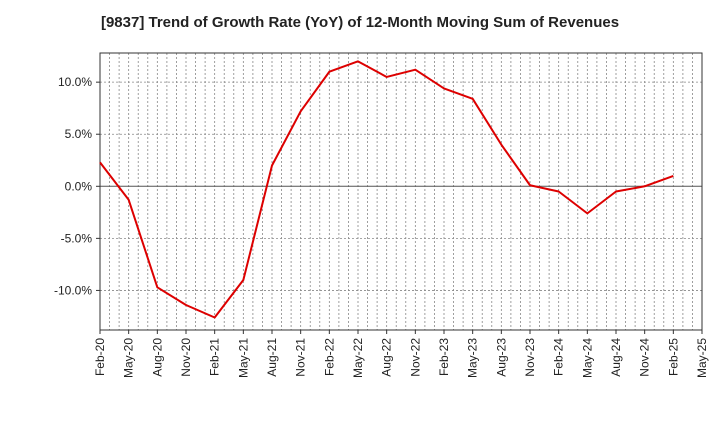 This screenshot has width=720, height=440. What do you see at coordinates (301, 357) in the screenshot?
I see `x-tick-label: Nov-21` at bounding box center [301, 357].